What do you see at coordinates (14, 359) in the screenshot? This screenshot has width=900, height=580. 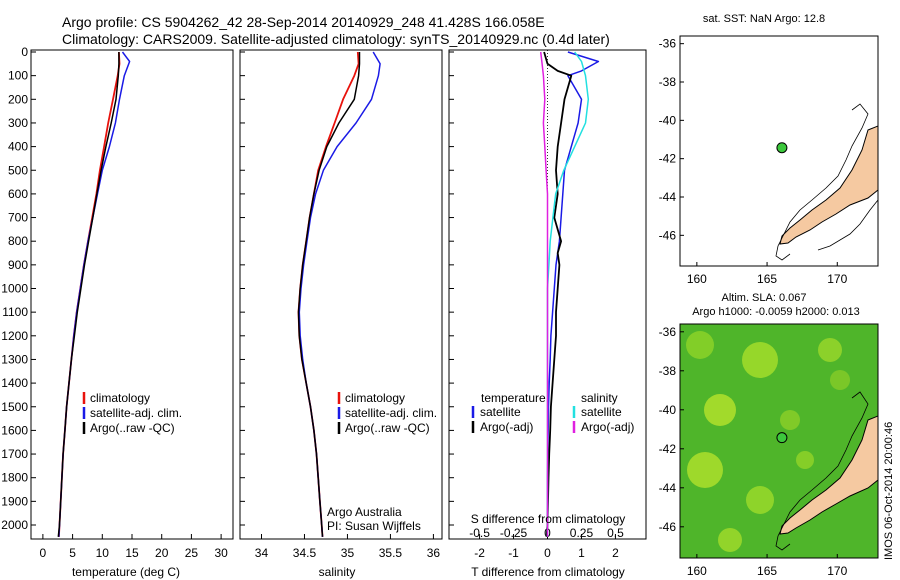 I see `depth-tick-label: 1300` at bounding box center [14, 359].